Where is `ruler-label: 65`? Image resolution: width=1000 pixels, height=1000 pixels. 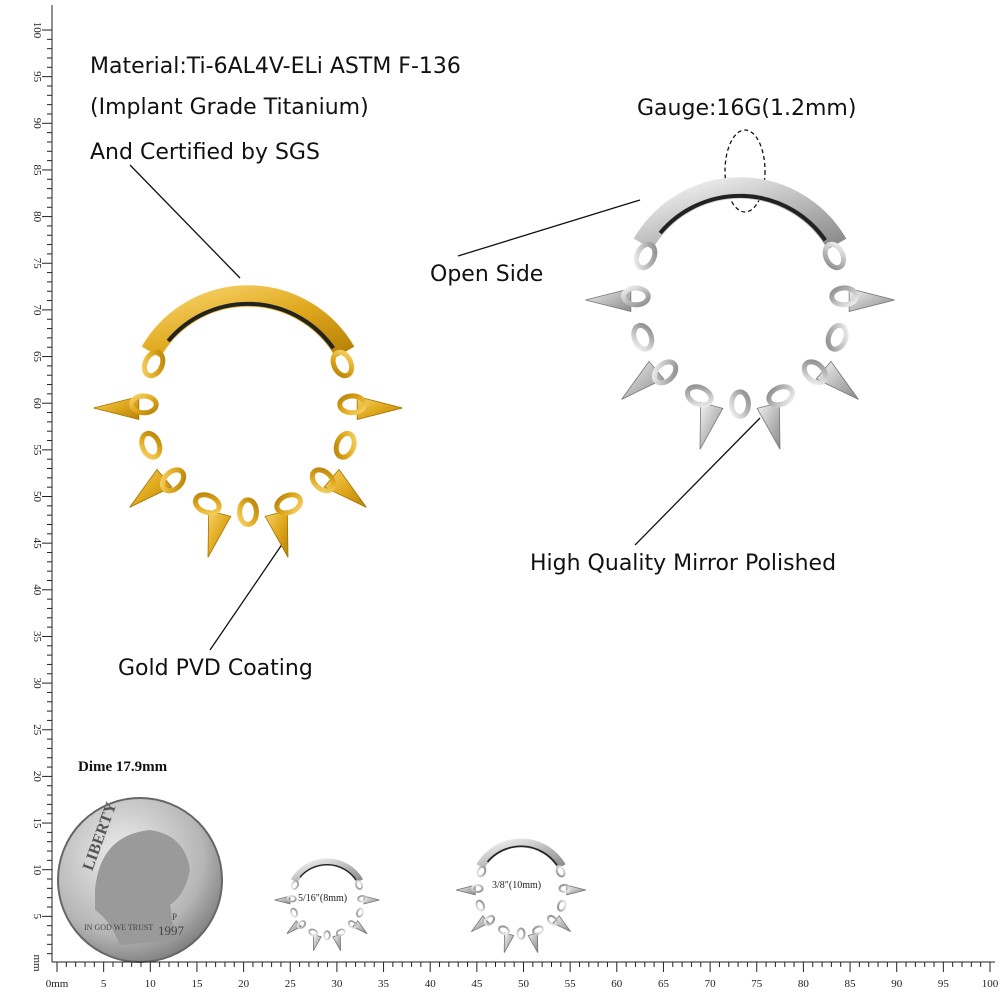 ruler-label: 65 is located at coordinates (664, 984).